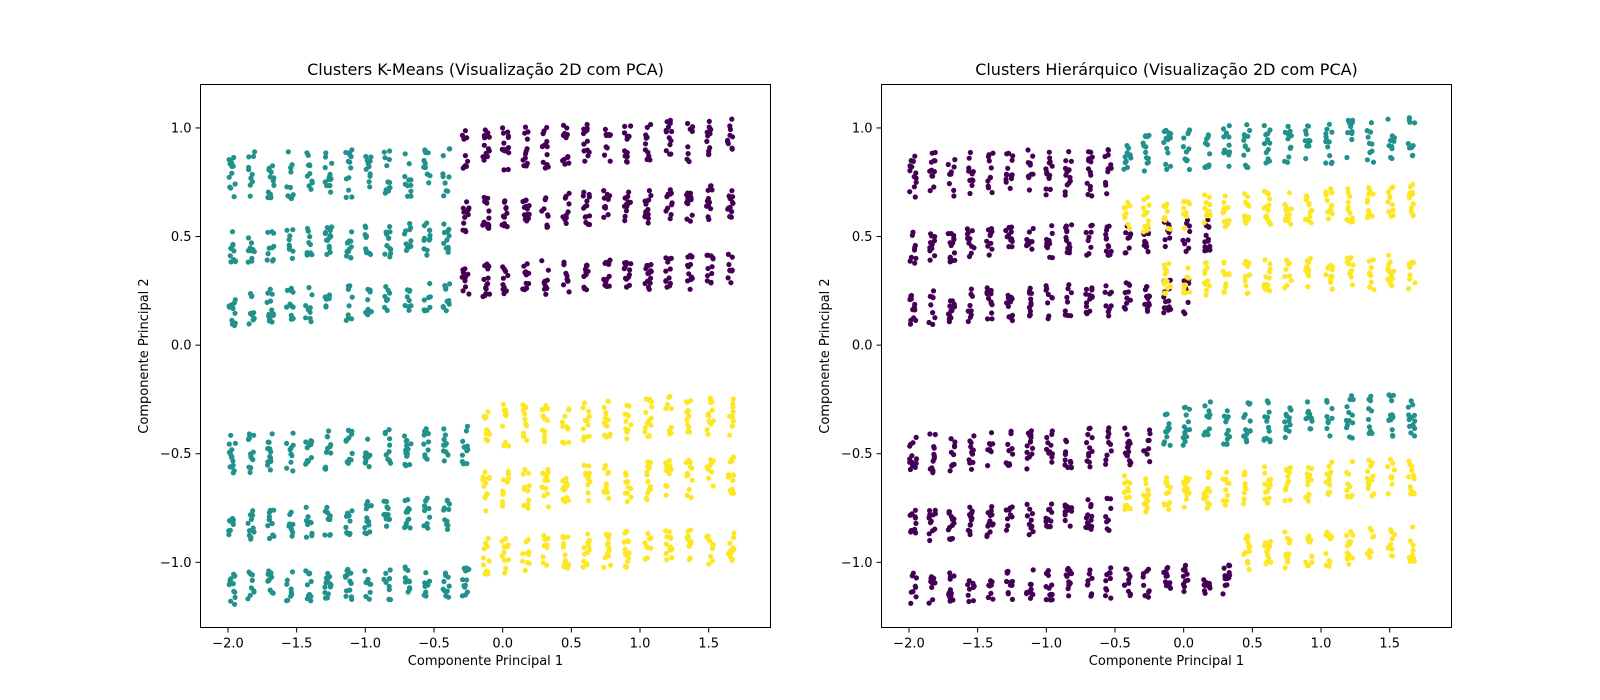  I want to click on y-axis-label: Componente Principal 2, so click(144, 355).